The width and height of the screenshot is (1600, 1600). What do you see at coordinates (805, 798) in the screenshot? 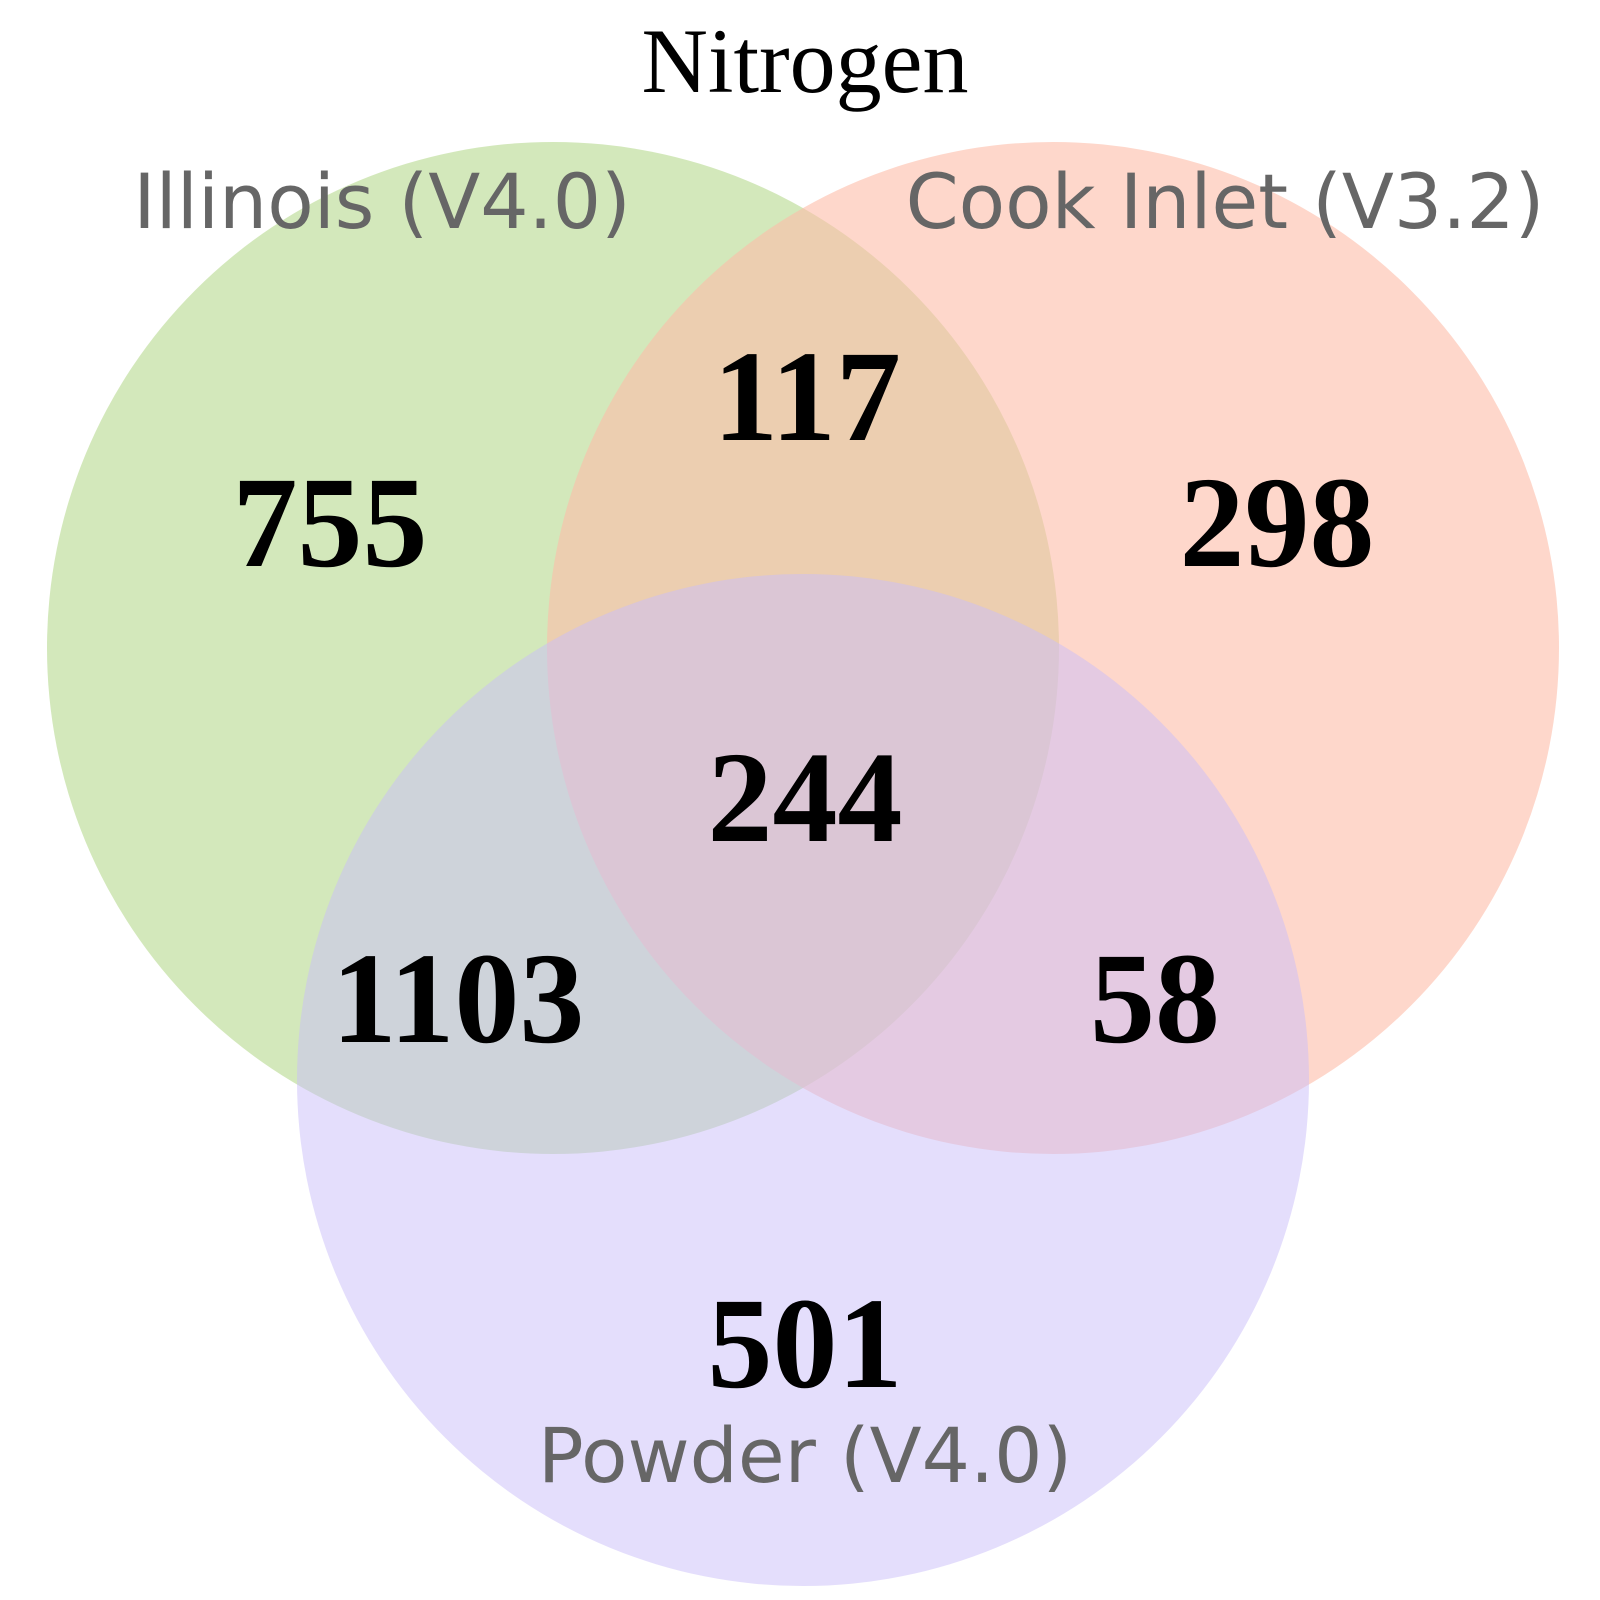
I see `count-all-three: 244` at bounding box center [805, 798].